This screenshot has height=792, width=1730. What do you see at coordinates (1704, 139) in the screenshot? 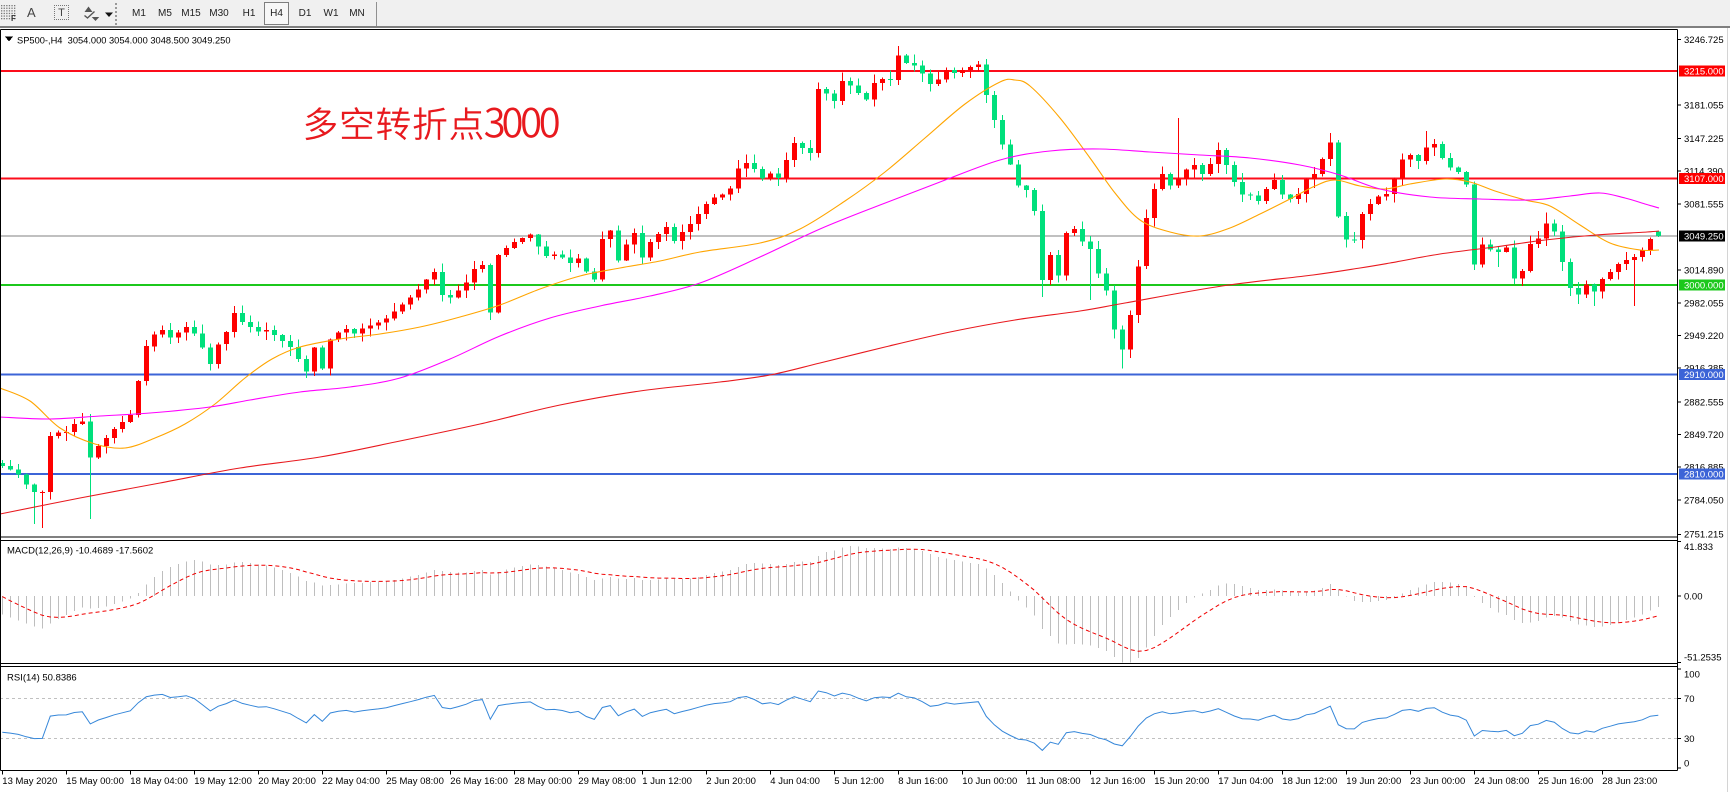
I see `svg-text: 3147.225` at bounding box center [1704, 139].